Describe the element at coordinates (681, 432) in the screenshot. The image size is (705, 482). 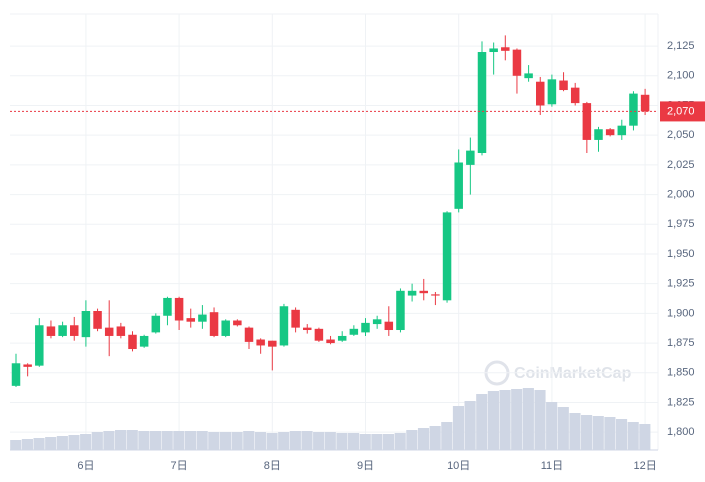
I see `y-tick-label: 1,800` at that location.